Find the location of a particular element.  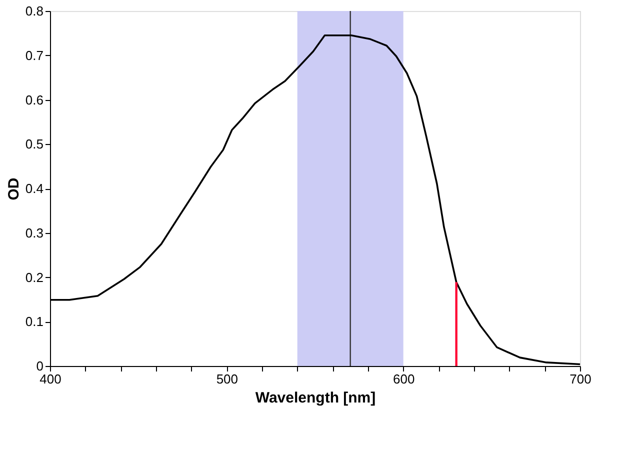

y-tick-label: 0.2 is located at coordinates (34, 277).